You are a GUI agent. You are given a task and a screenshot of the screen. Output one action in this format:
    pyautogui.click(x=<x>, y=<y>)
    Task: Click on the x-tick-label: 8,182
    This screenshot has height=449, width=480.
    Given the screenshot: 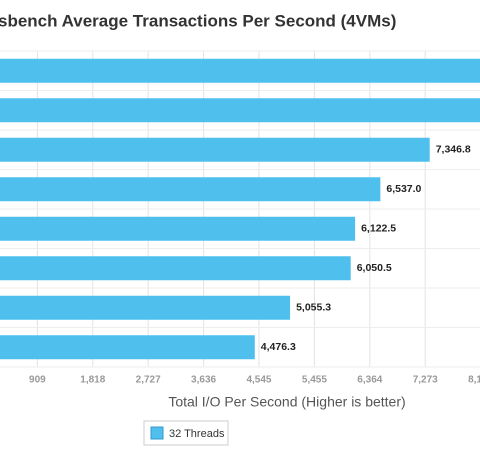 What is the action you would take?
    pyautogui.click(x=474, y=380)
    